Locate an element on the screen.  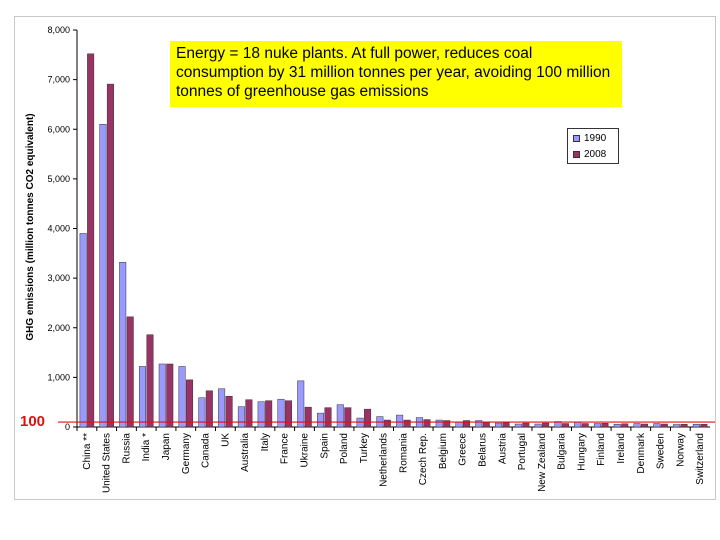
x-category-label: Greece is located at coordinates (463, 449).